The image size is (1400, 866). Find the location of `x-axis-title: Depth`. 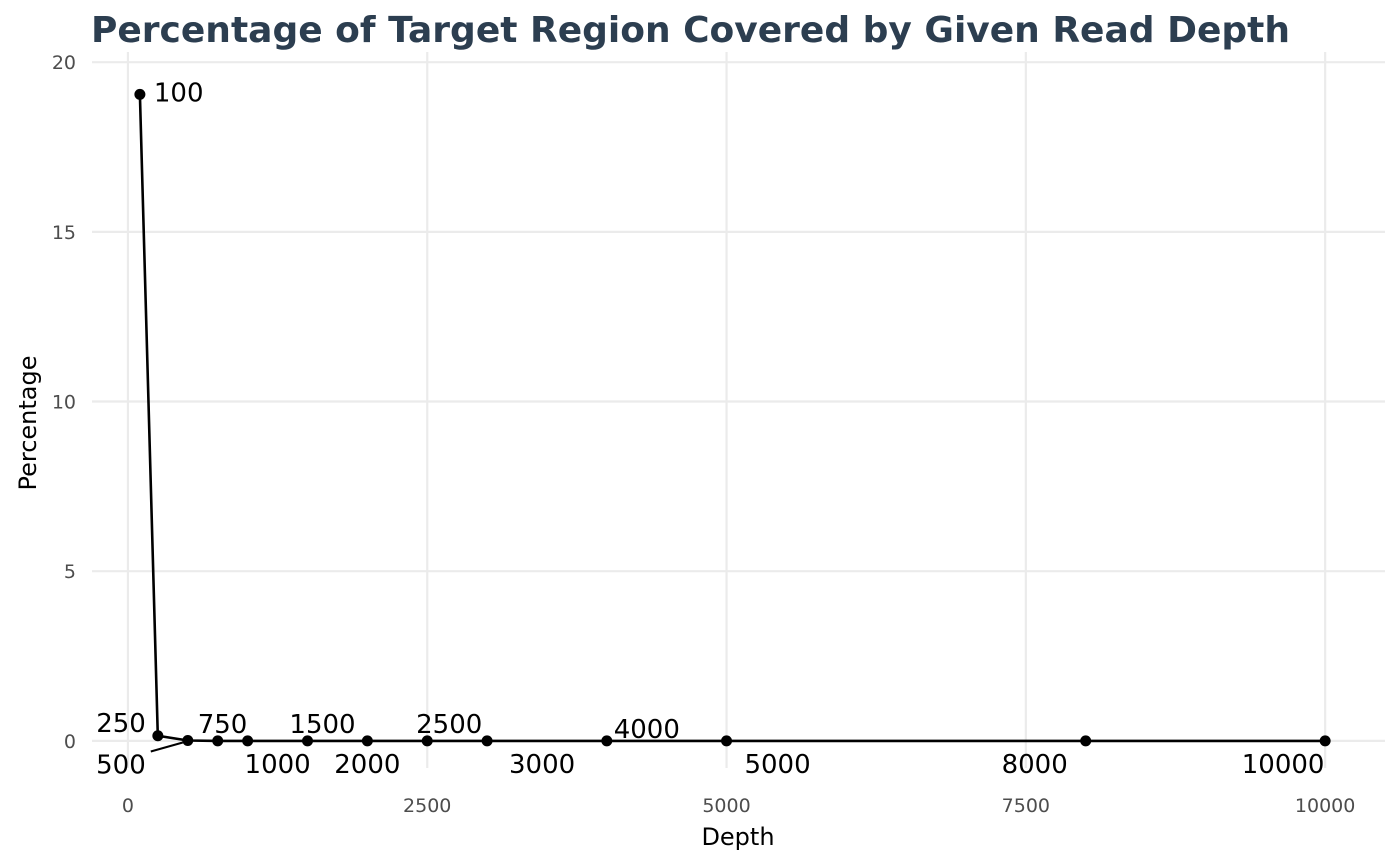

x-axis-title: Depth is located at coordinates (737, 837).